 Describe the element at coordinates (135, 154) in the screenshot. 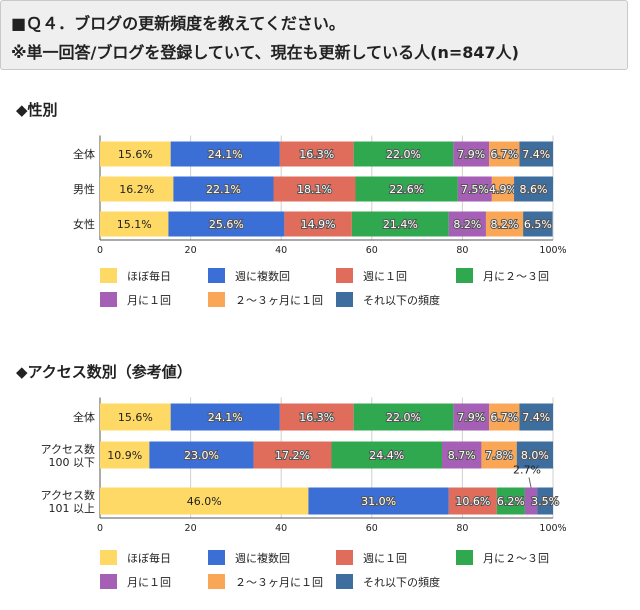

I see `chart0-data-label: 15.6%` at that location.